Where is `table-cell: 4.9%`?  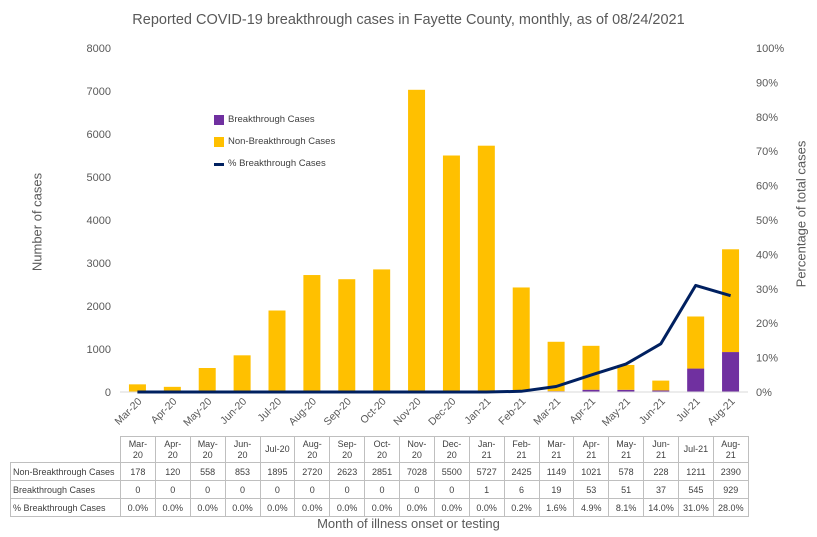 table-cell: 4.9% is located at coordinates (591, 507).